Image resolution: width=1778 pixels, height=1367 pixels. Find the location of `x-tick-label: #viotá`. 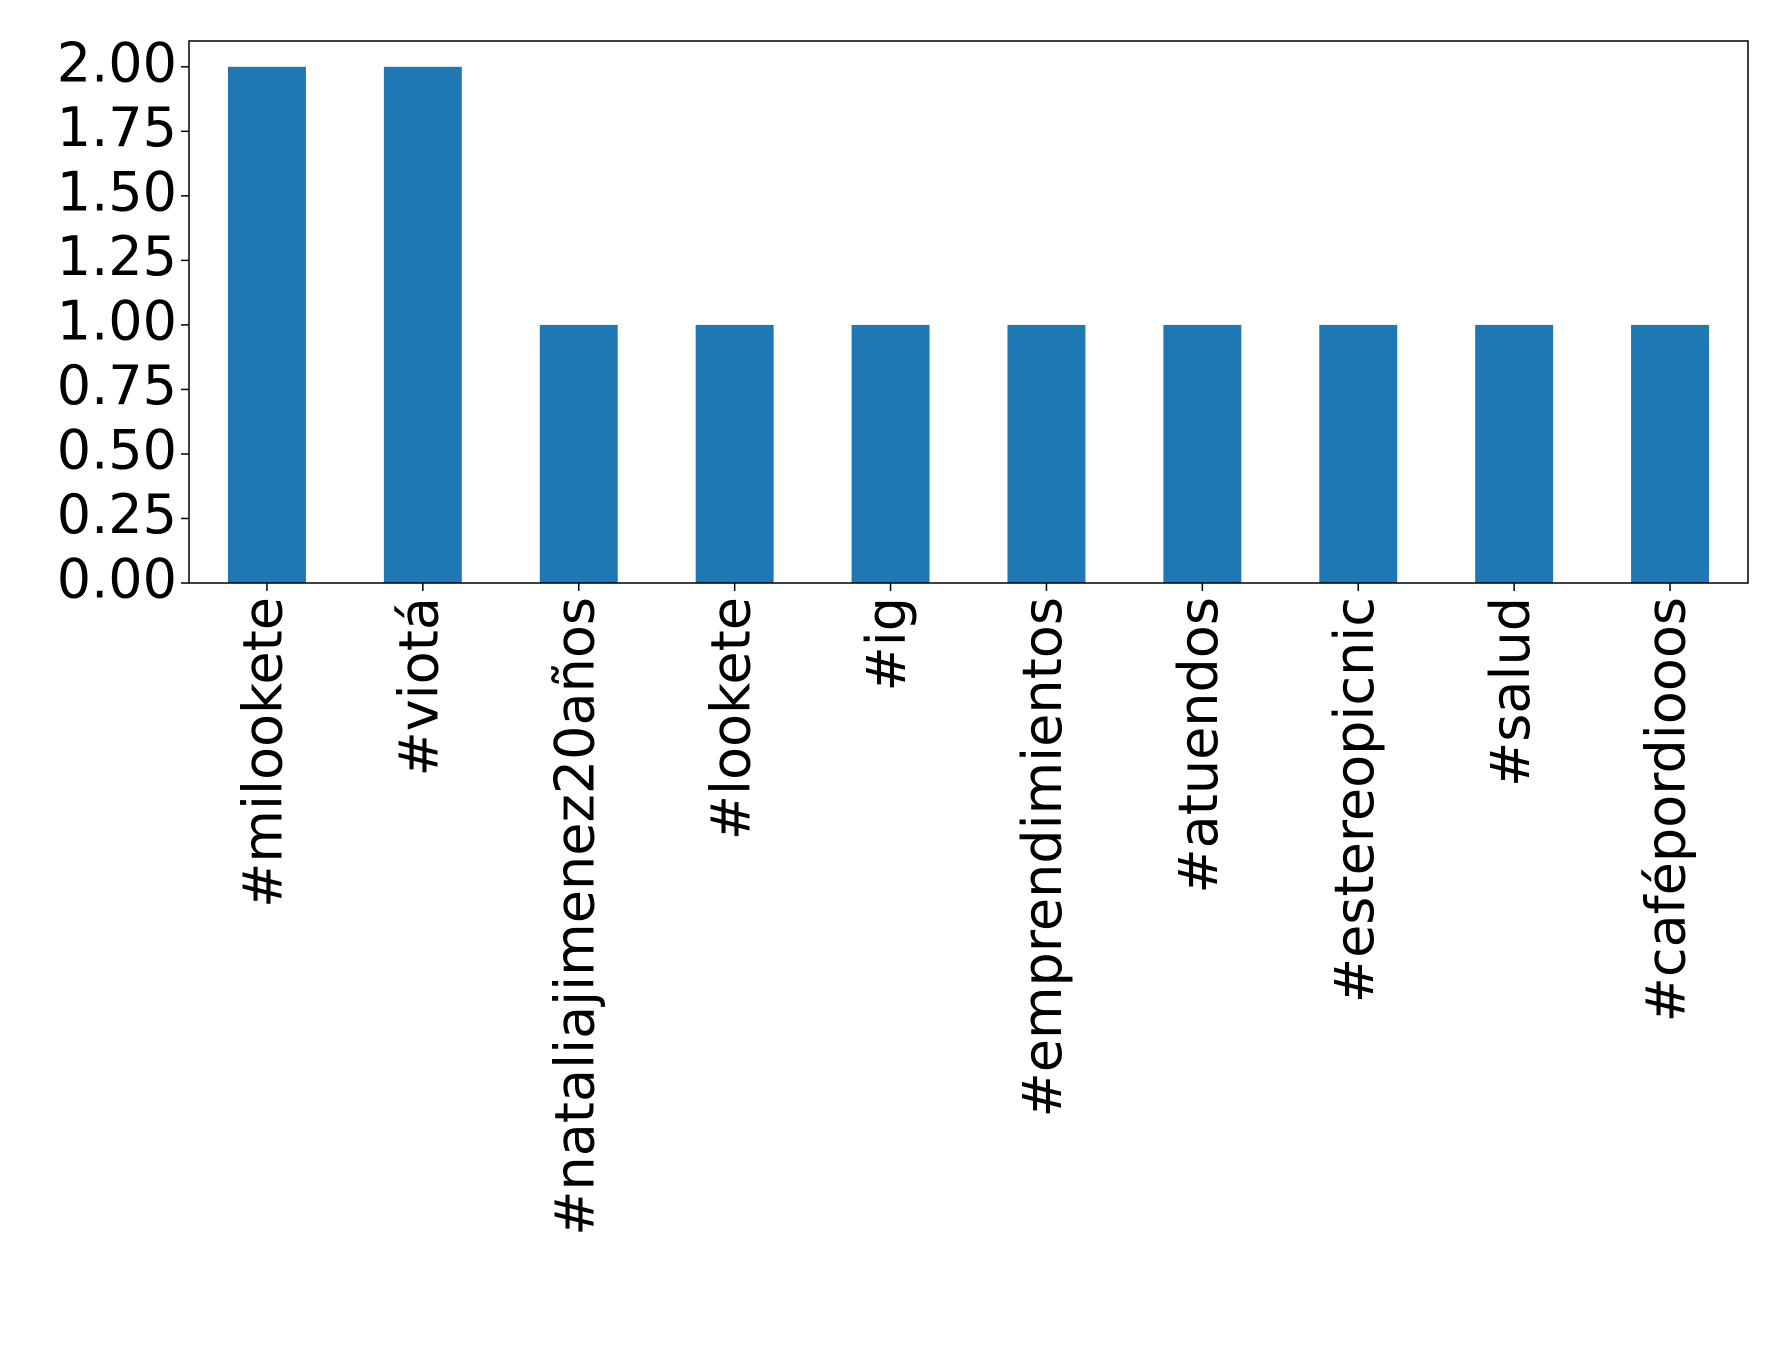

x-tick-label: #viotá is located at coordinates (418, 687).